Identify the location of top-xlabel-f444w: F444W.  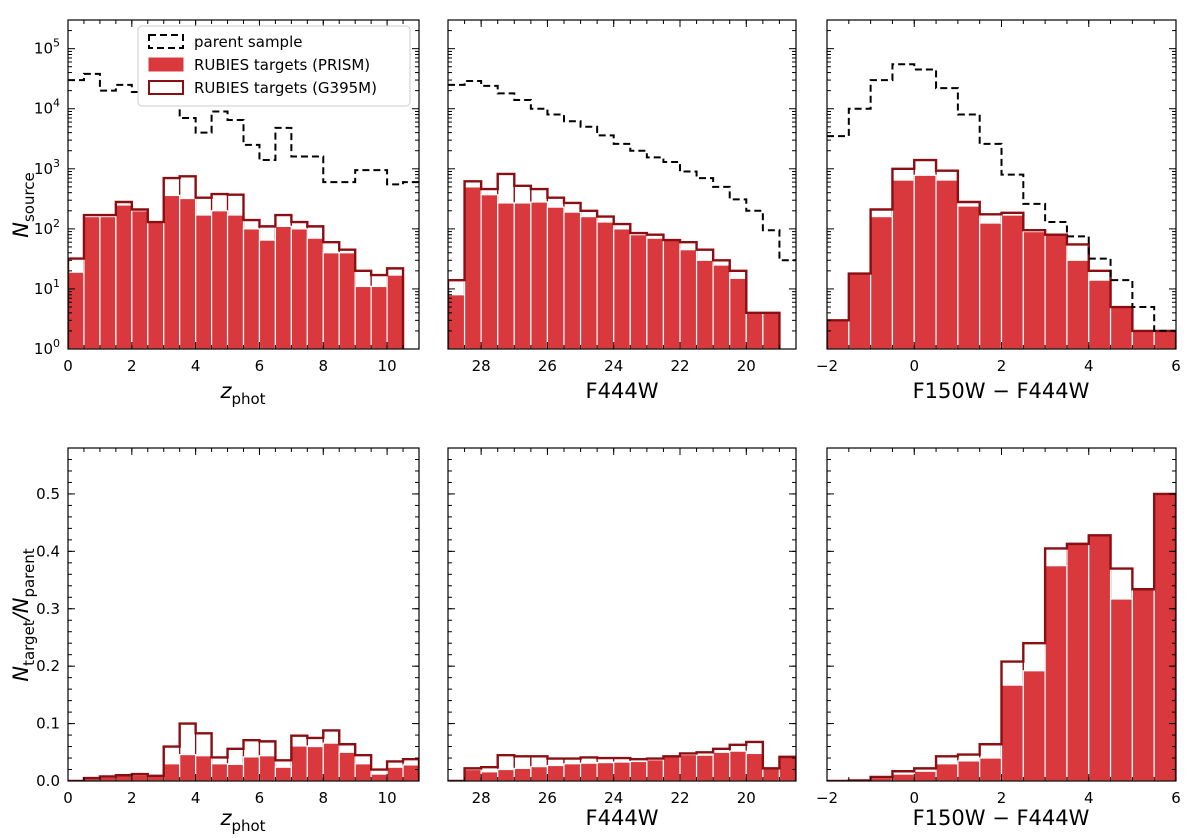
(622, 391).